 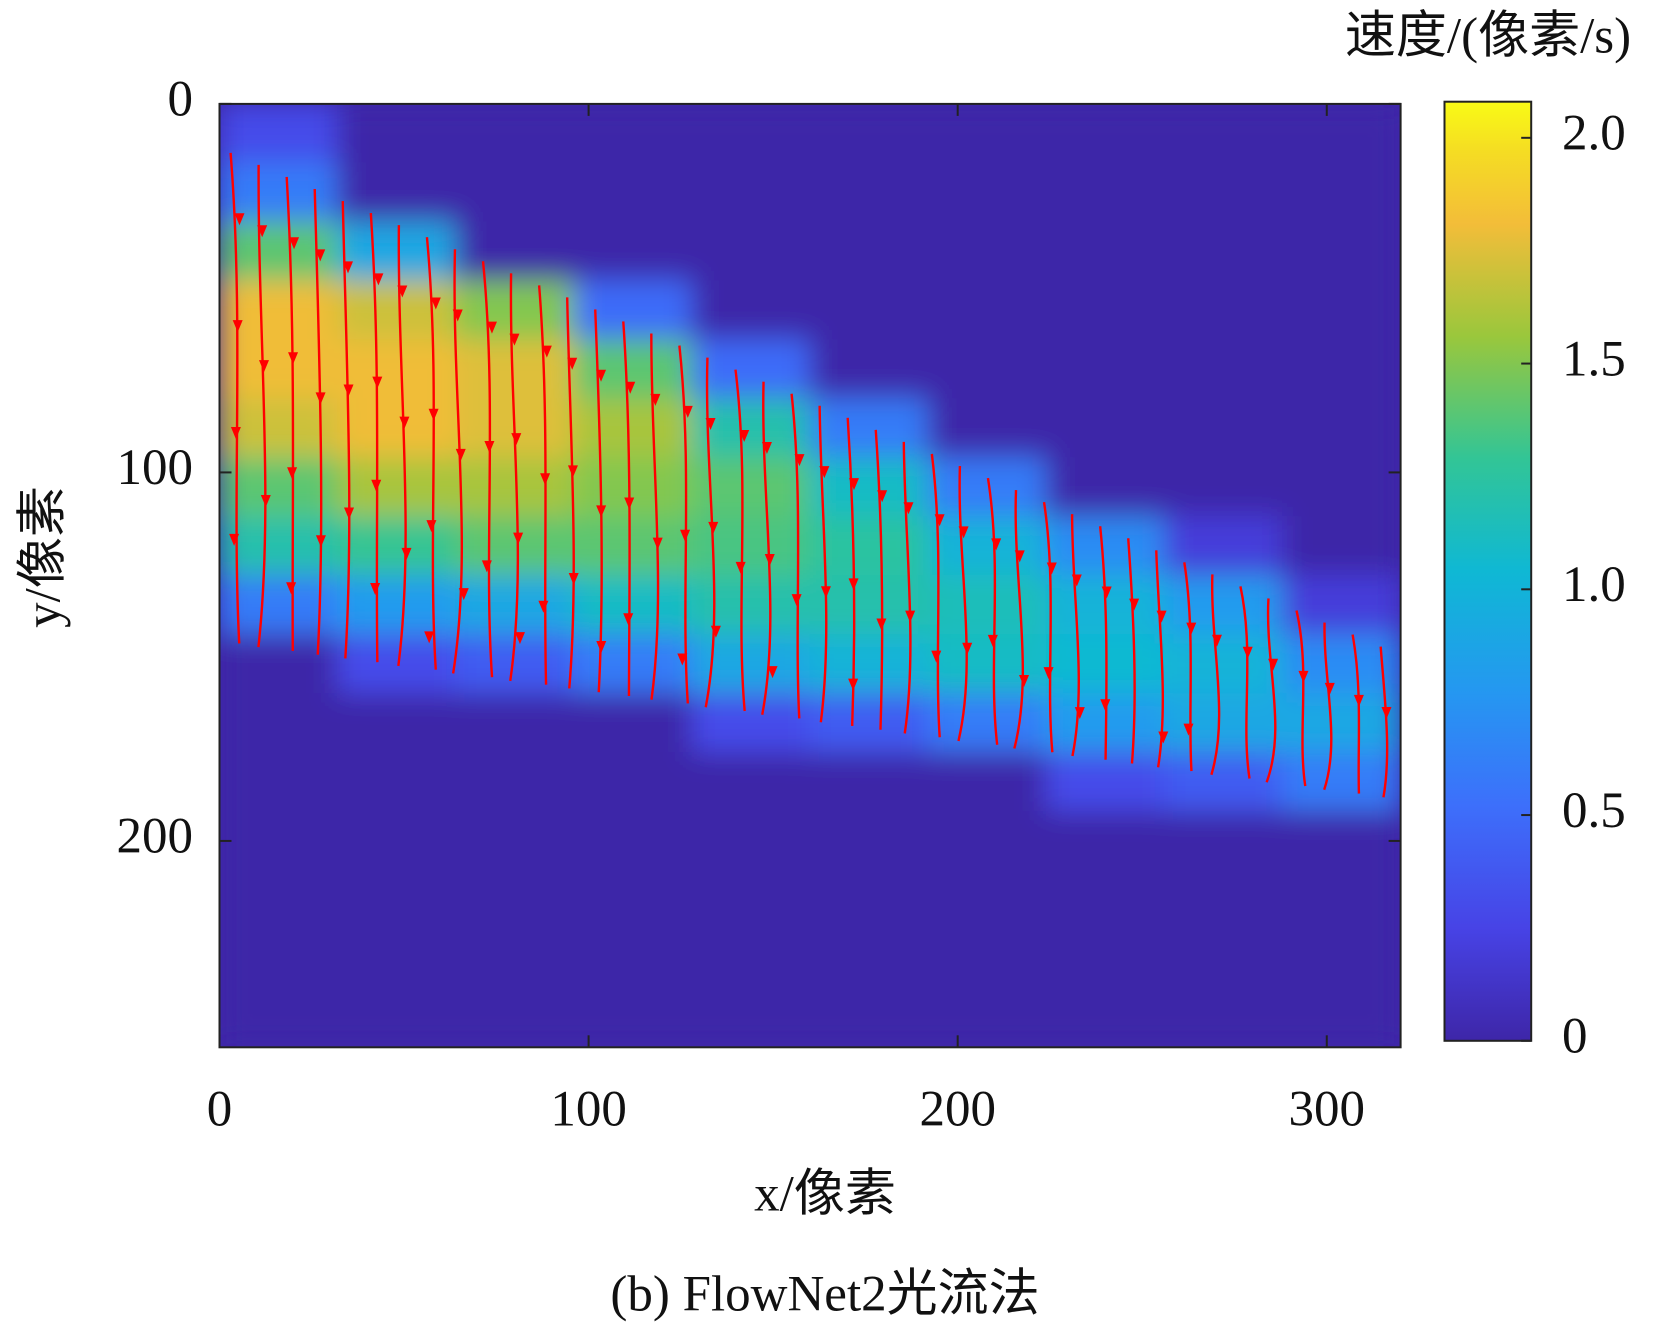 What do you see at coordinates (1594, 811) in the screenshot?
I see `colorbar-tick-label: 0.5` at bounding box center [1594, 811].